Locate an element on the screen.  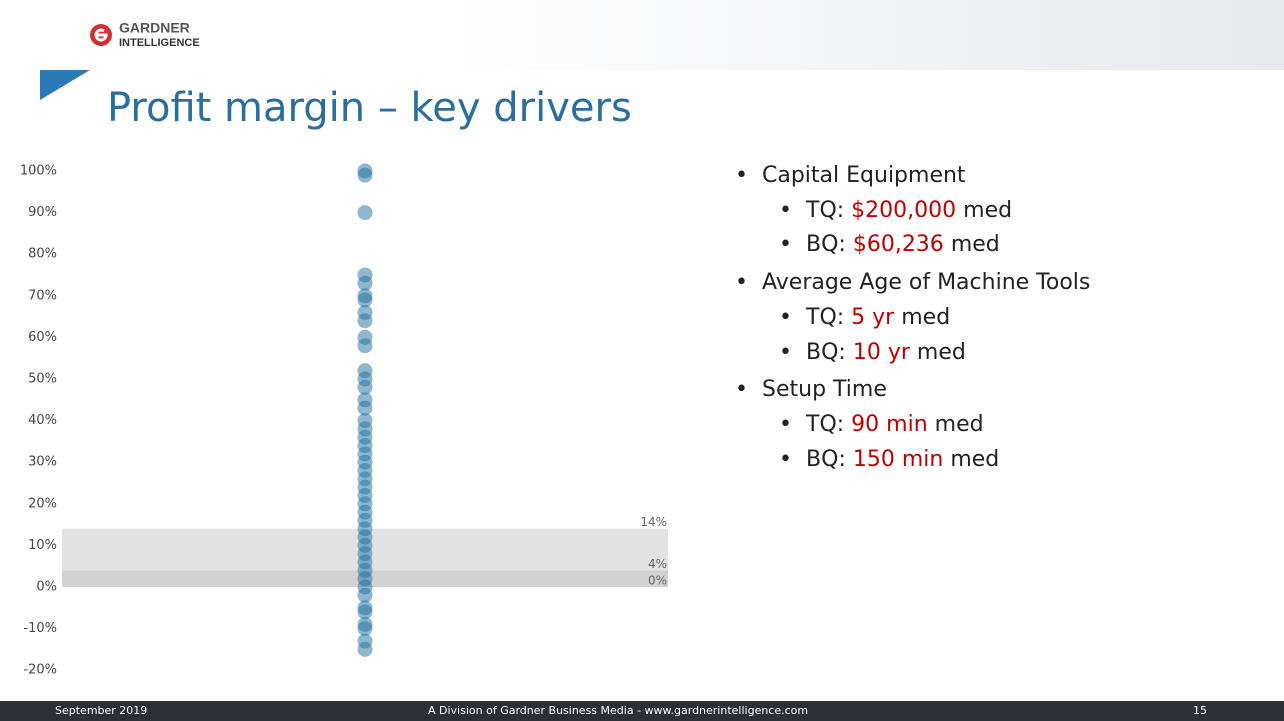
sub-value: 150 min is located at coordinates (898, 459).